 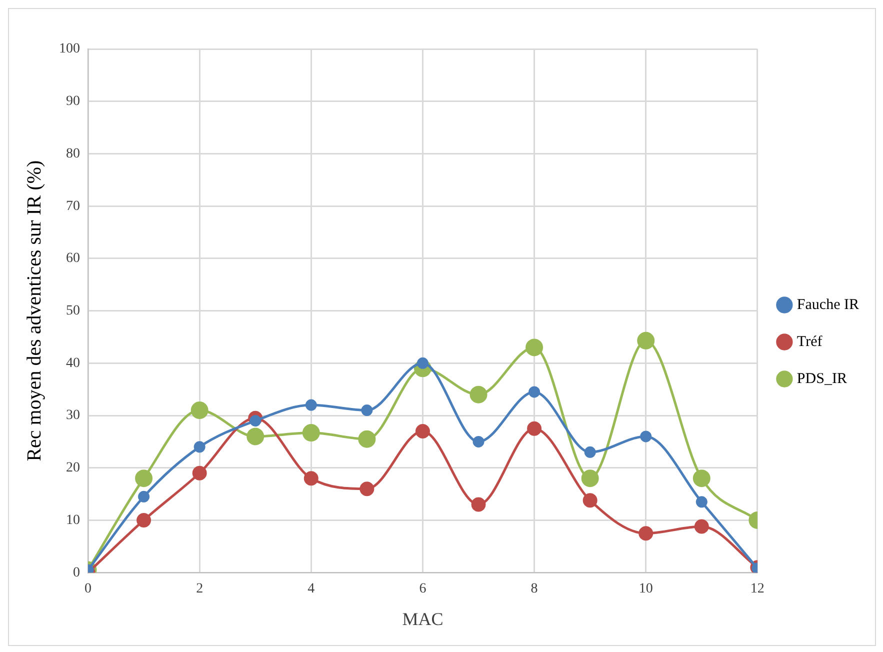 I want to click on legend-label: PDS_IR, so click(x=821, y=378).